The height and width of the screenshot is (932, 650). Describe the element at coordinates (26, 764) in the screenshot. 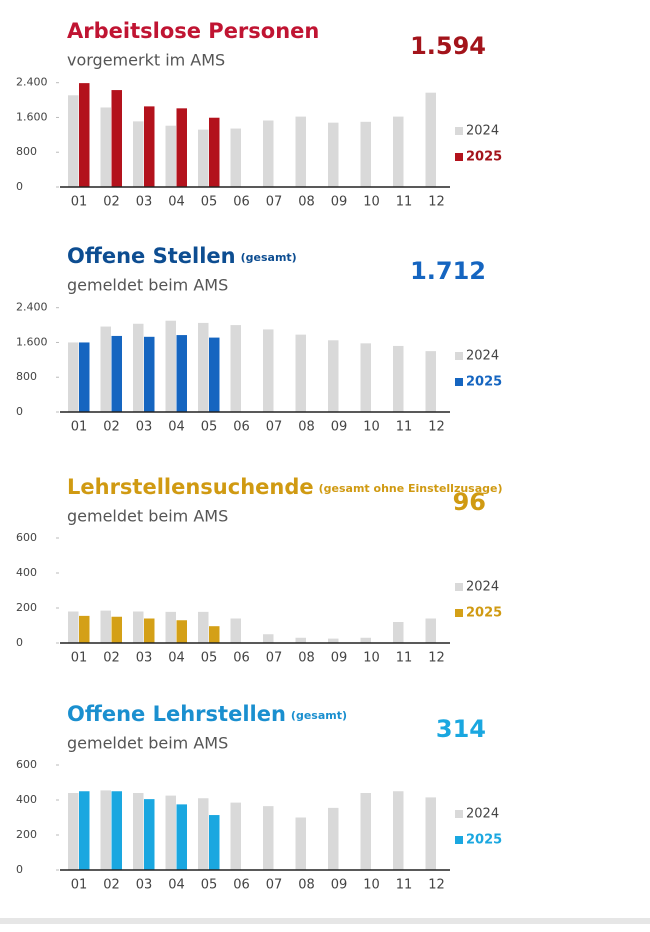

I see `y-tick-label: 600` at that location.